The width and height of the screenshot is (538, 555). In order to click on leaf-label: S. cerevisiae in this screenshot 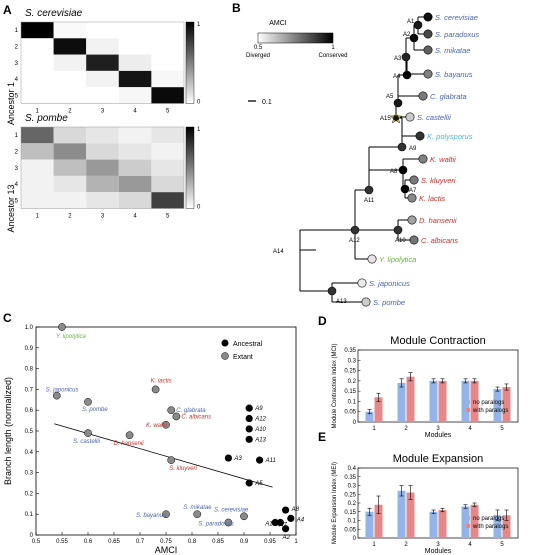, I will do `click(456, 17)`.